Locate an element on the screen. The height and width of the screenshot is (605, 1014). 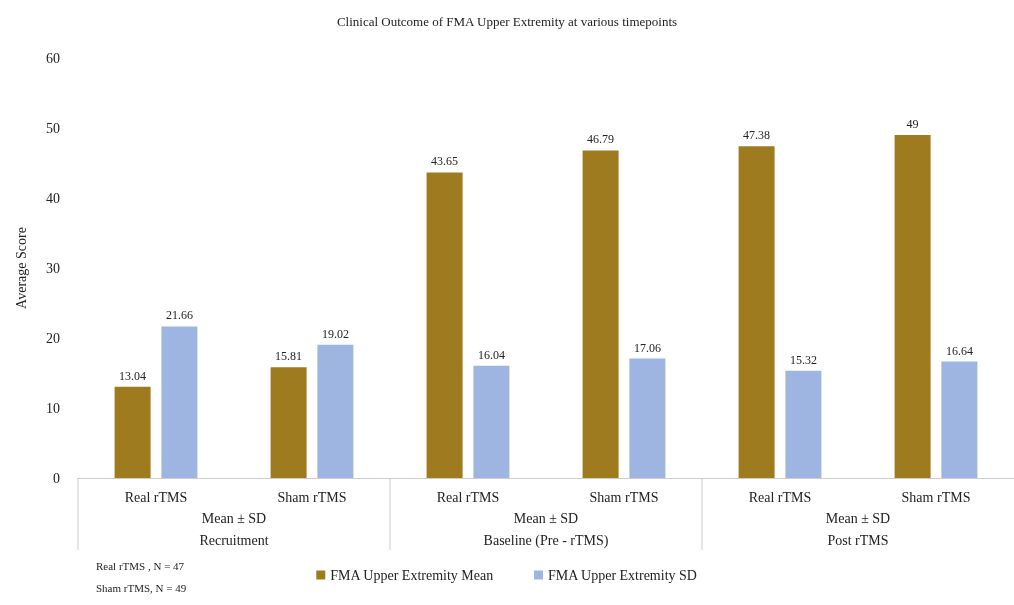
data-label: 21.66 is located at coordinates (179, 315).